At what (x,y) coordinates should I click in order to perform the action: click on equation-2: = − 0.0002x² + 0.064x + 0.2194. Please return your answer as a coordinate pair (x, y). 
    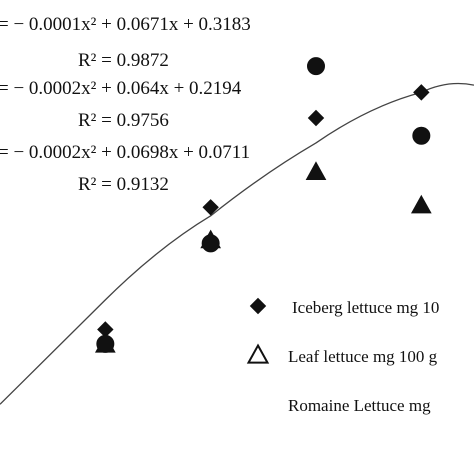
    Looking at the image, I should click on (121, 88).